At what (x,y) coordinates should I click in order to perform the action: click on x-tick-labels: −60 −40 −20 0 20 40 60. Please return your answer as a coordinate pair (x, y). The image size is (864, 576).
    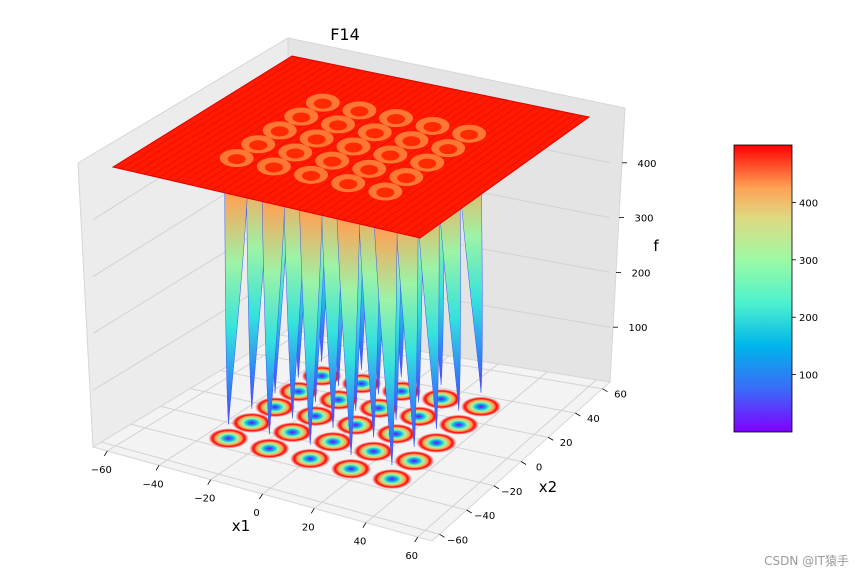
    Looking at the image, I should click on (255, 506).